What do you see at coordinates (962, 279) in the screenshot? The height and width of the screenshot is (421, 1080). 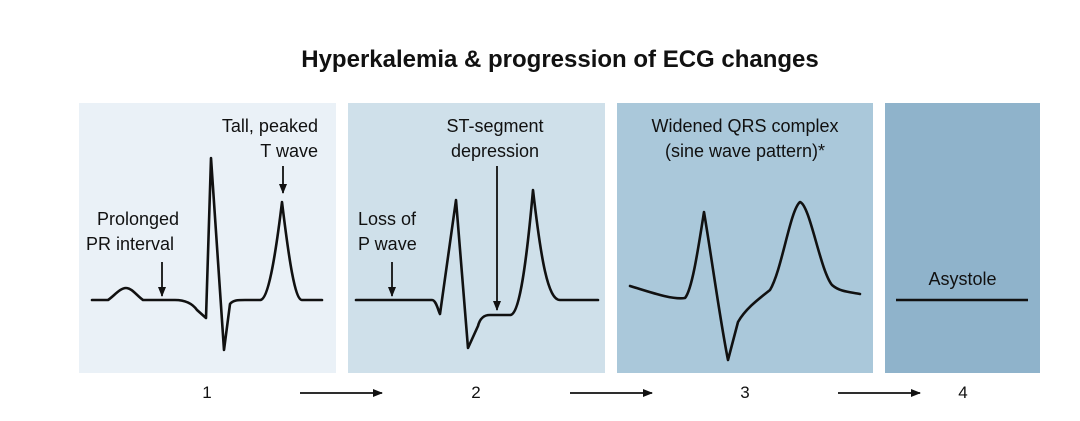 I see `label-asystole: Asystole` at bounding box center [962, 279].